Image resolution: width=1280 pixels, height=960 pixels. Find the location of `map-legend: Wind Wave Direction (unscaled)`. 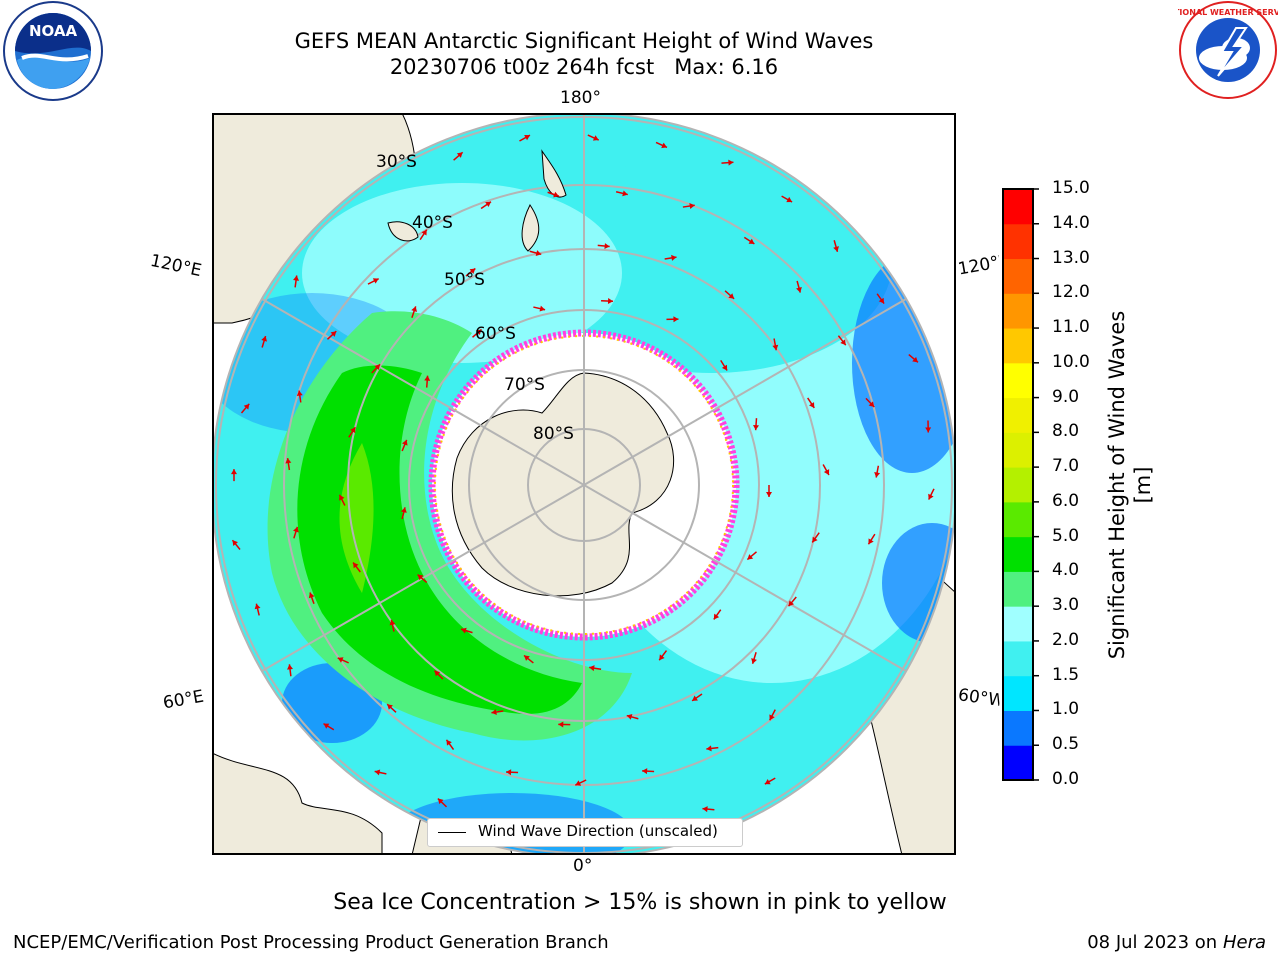

map-legend: Wind Wave Direction (unscaled) is located at coordinates (585, 832).